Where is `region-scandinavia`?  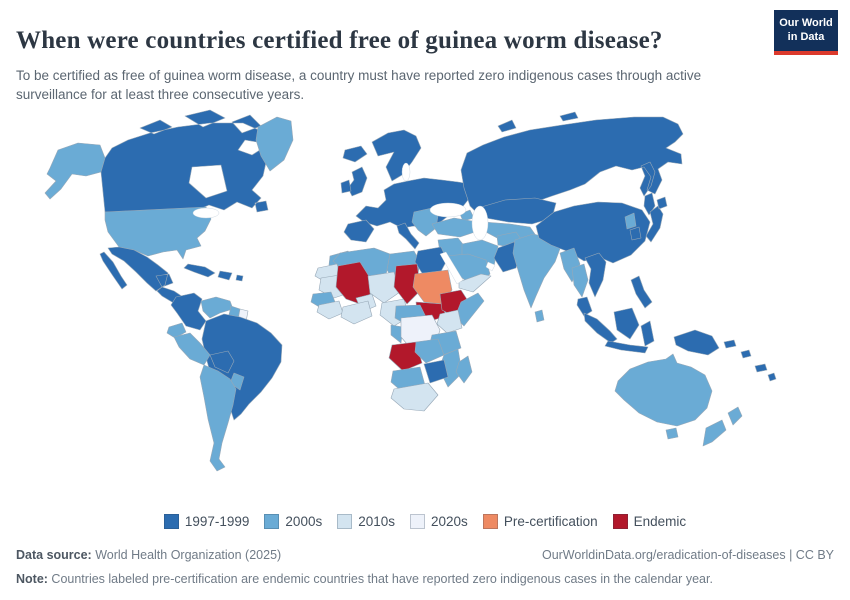 region-scandinavia is located at coordinates (396, 155).